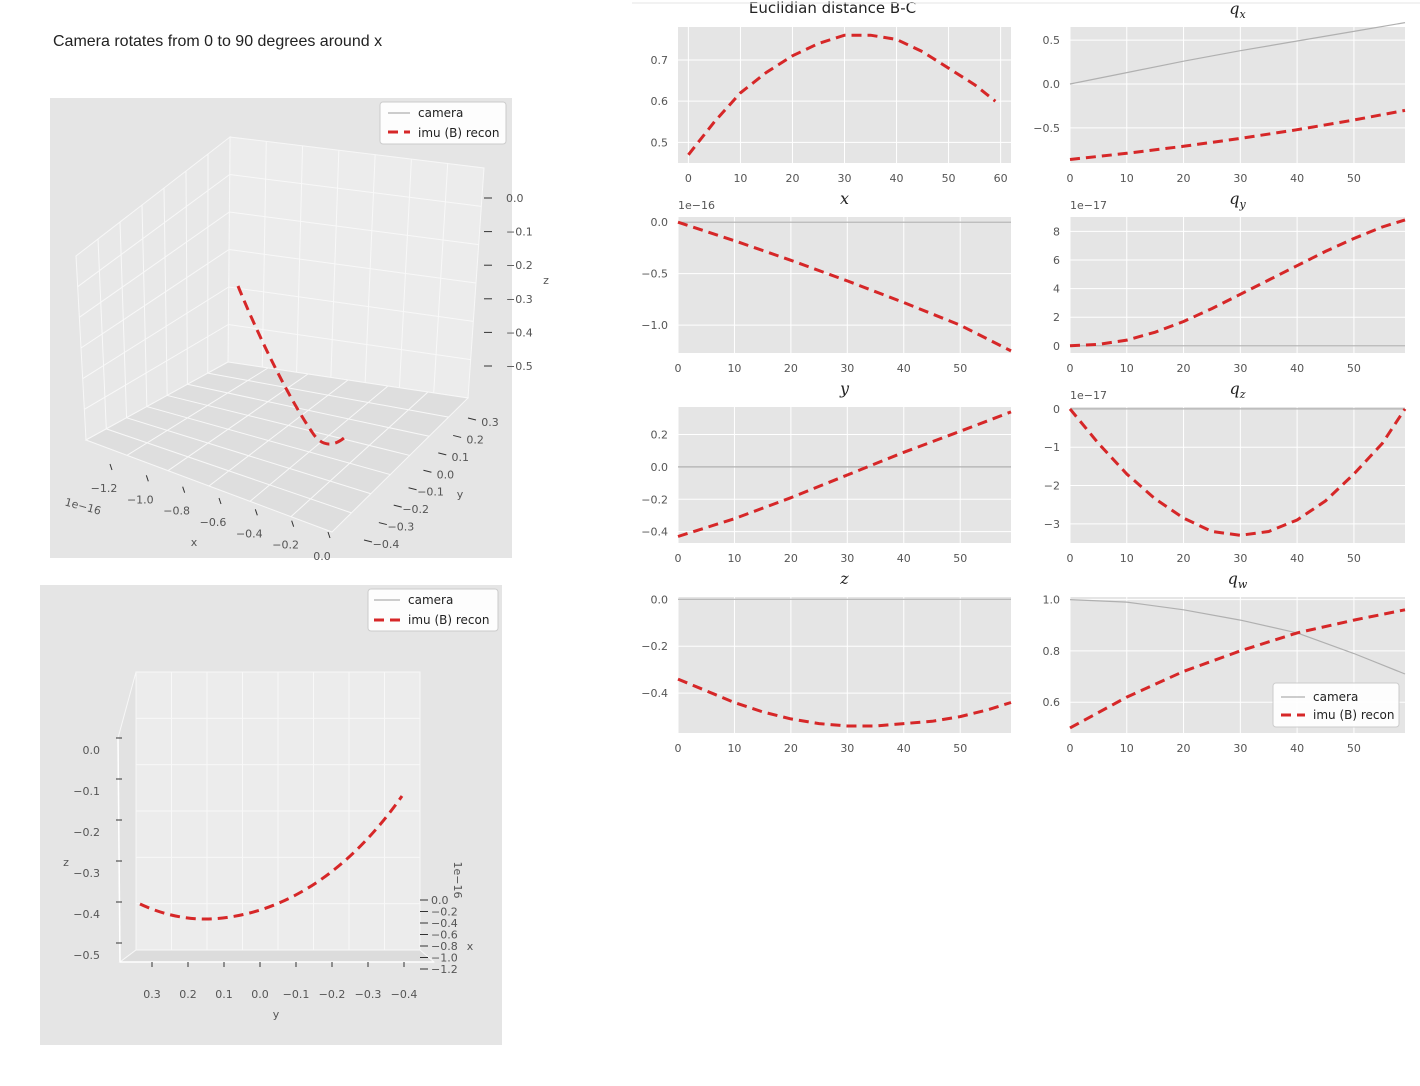 This screenshot has height=1086, width=1420. Describe the element at coordinates (461, 457) in the screenshot. I see `y-tick-label: 0.1` at that location.